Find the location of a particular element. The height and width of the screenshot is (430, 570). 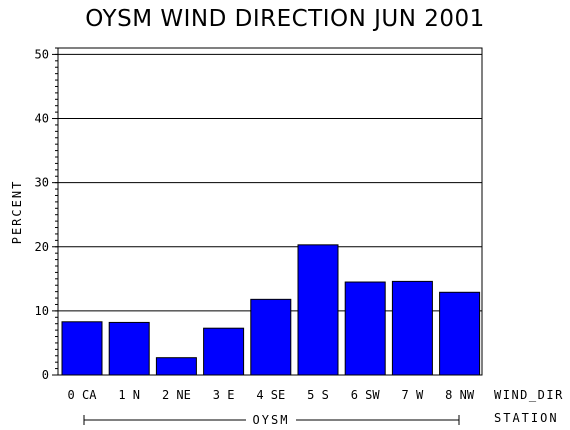

x-tick-label: 6 SW is located at coordinates (366, 395).